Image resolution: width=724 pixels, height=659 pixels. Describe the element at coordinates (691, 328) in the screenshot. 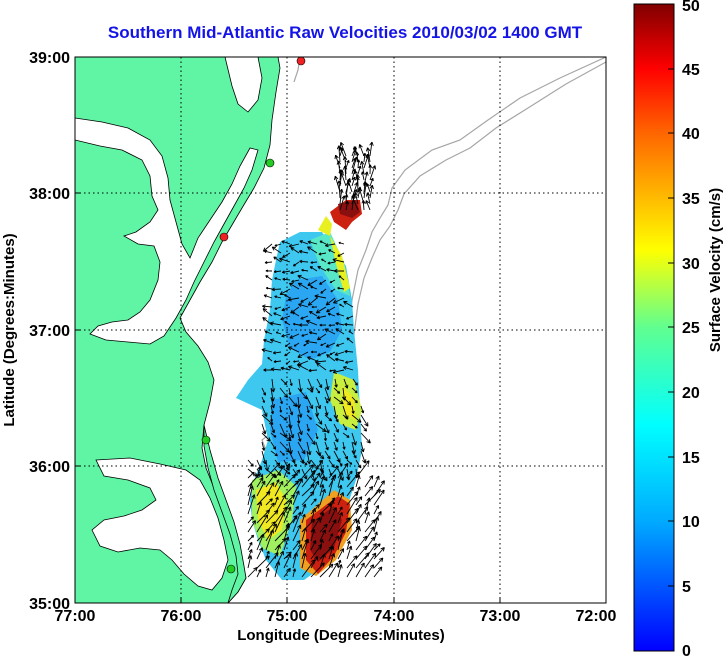

I see `colorbar-tick-label: 25` at that location.